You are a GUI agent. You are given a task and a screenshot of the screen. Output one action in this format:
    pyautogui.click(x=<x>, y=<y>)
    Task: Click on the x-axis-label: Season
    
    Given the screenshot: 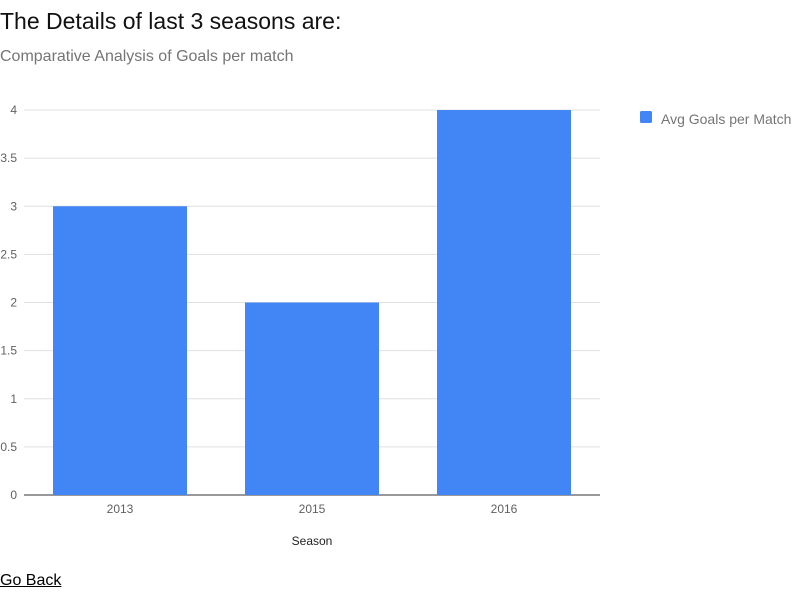 What is the action you would take?
    pyautogui.click(x=312, y=541)
    